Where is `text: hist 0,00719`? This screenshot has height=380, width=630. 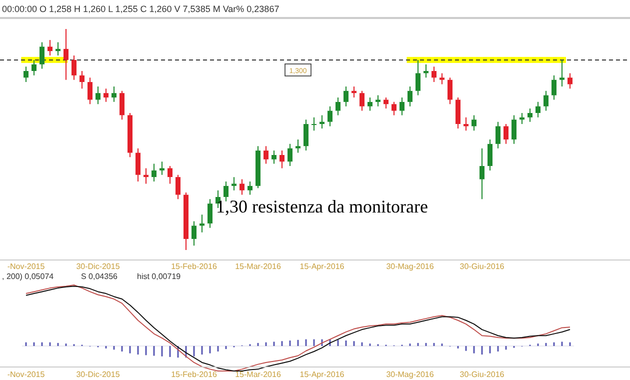
text: hist 0,00719 is located at coordinates (159, 276).